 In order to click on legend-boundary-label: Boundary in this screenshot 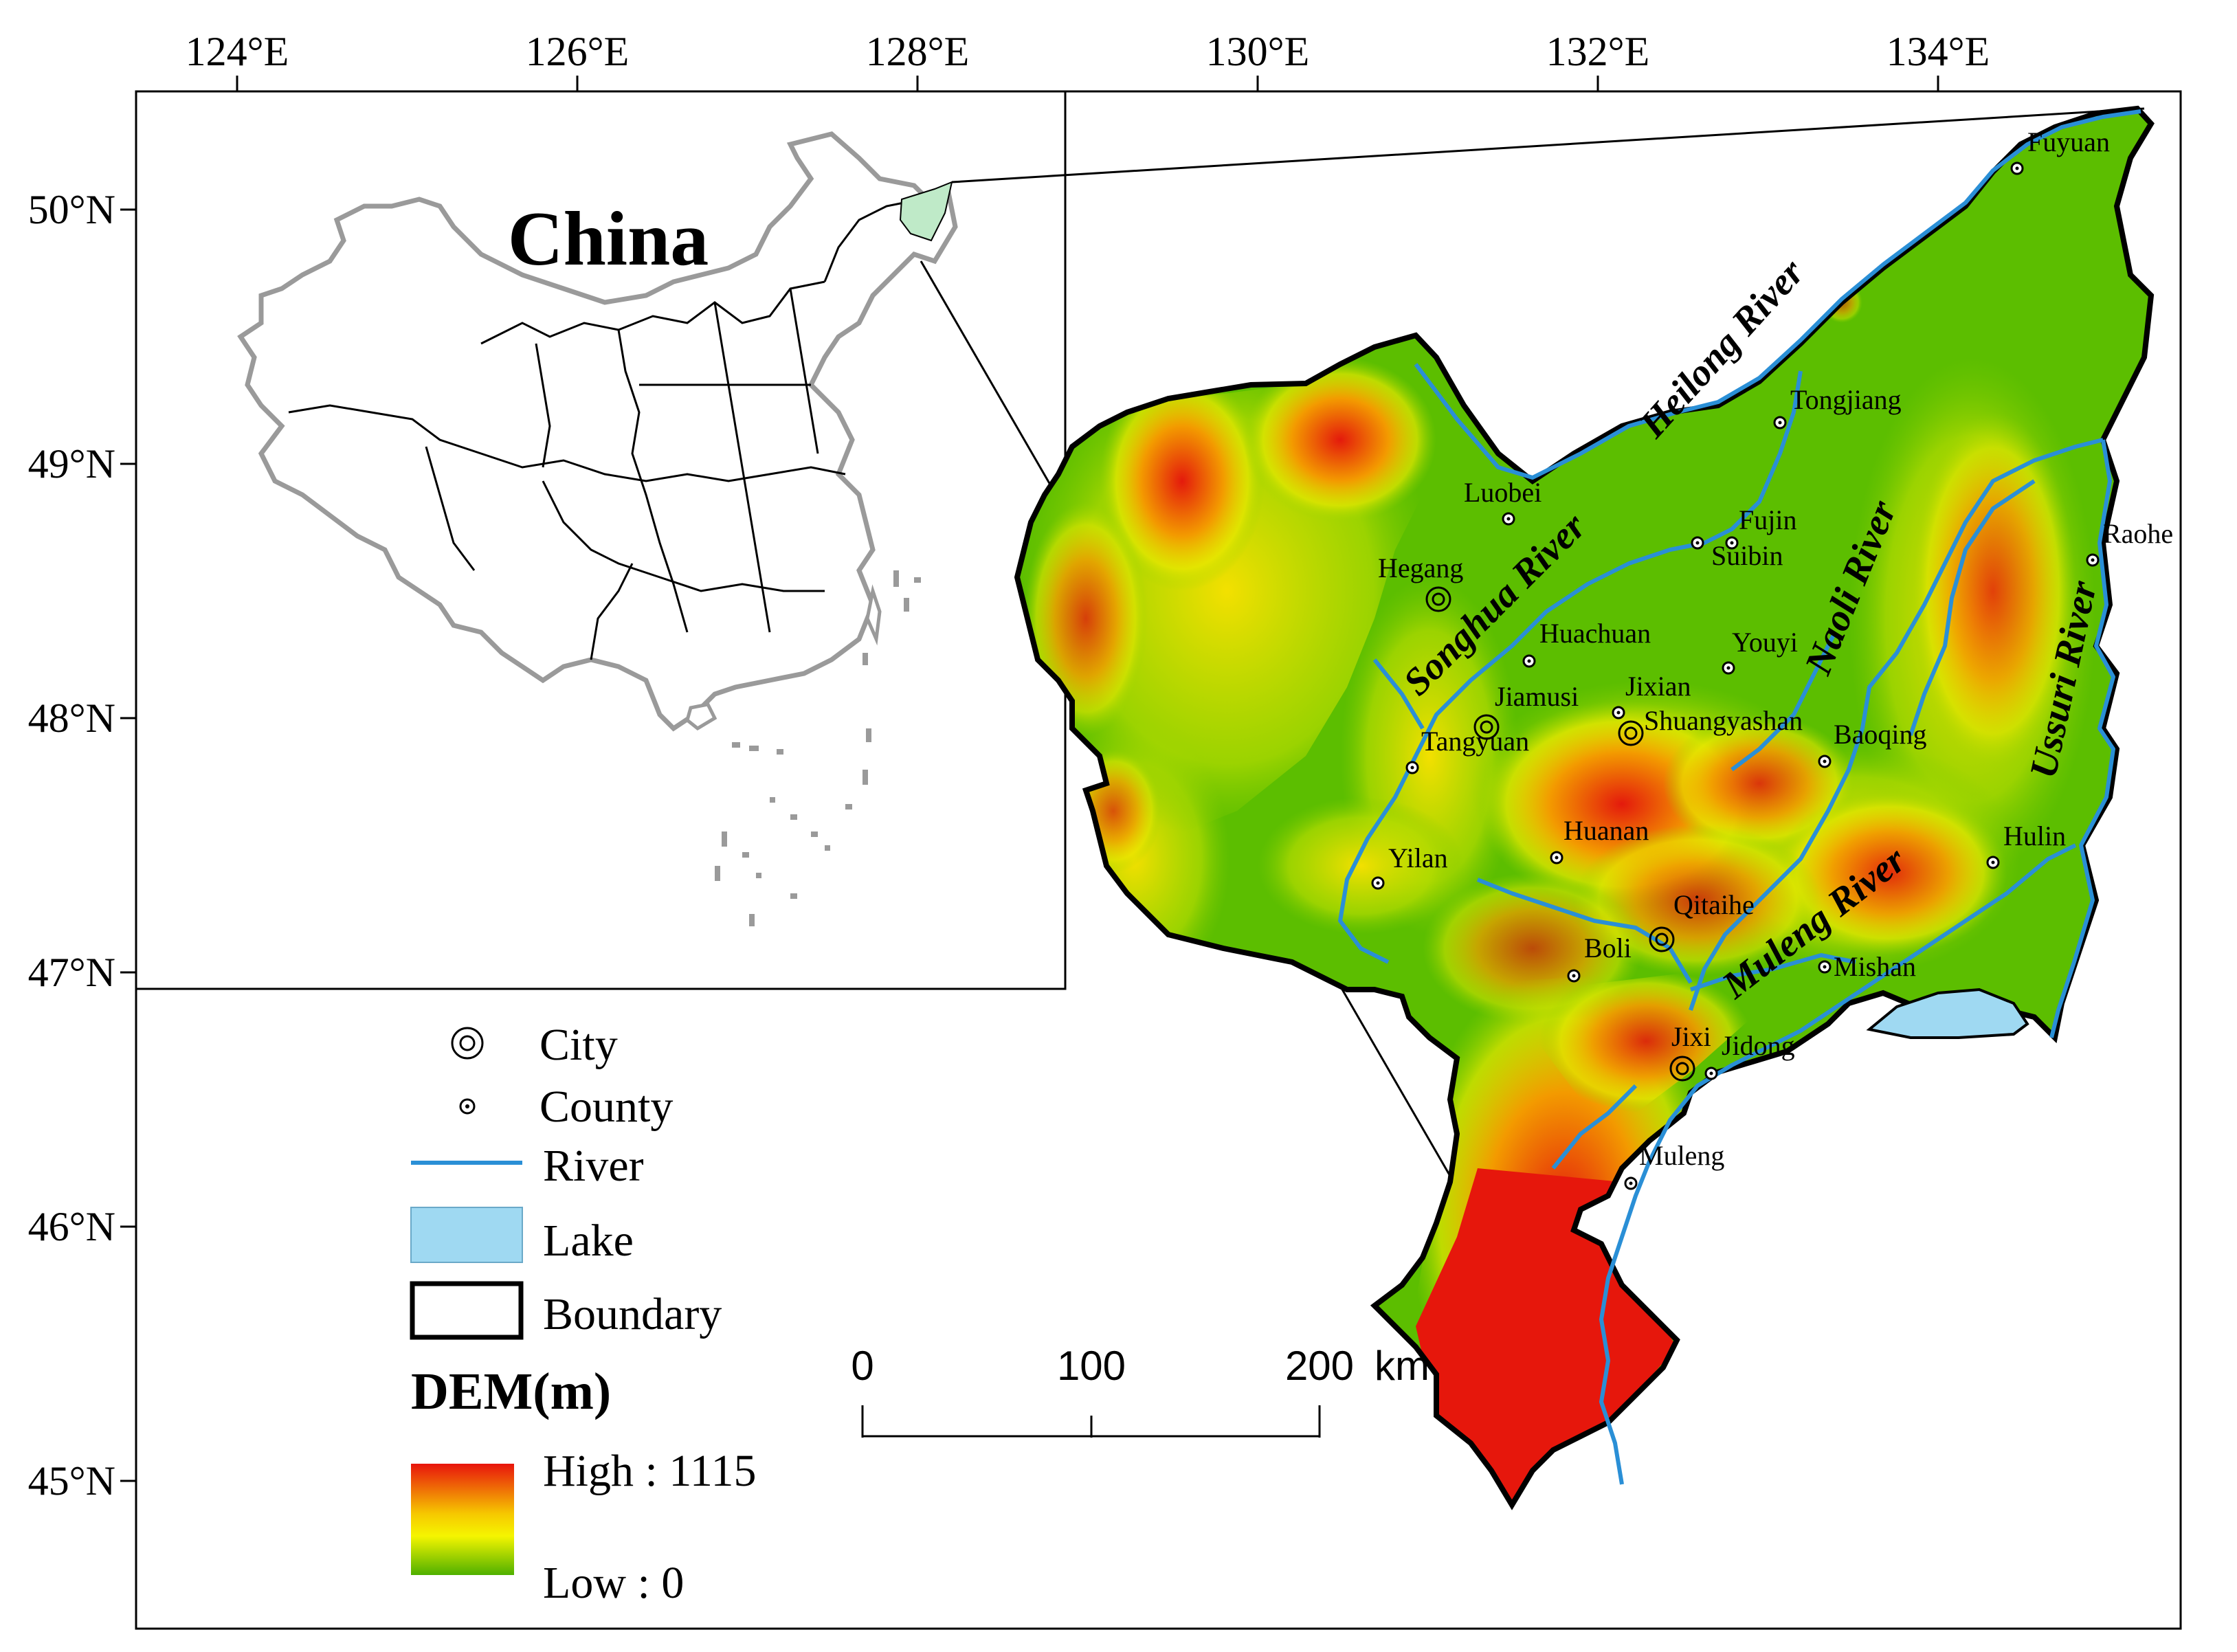, I will do `click(633, 1314)`.